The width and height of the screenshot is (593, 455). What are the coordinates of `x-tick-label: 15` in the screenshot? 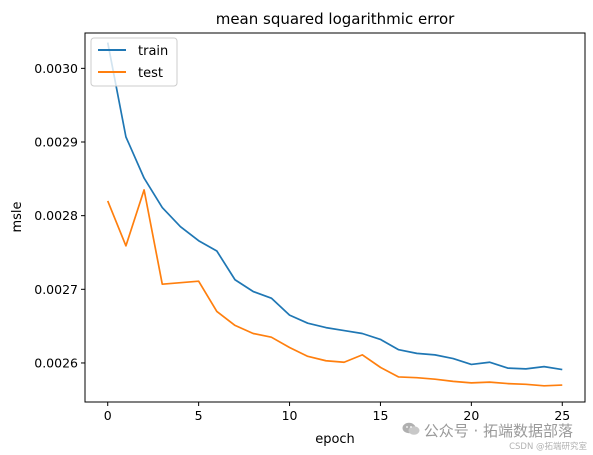 It's located at (381, 415).